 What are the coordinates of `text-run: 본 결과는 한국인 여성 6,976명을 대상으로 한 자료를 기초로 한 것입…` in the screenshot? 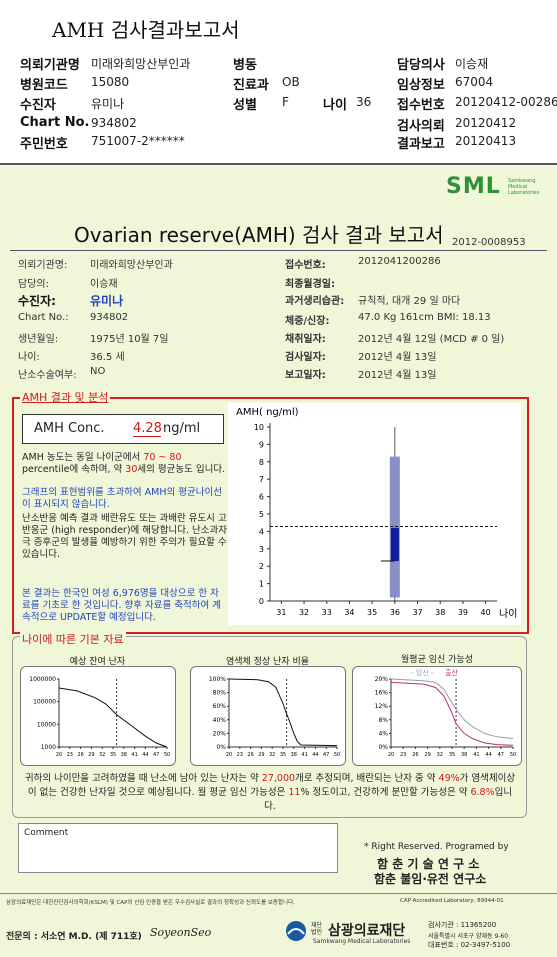 It's located at (121, 605).